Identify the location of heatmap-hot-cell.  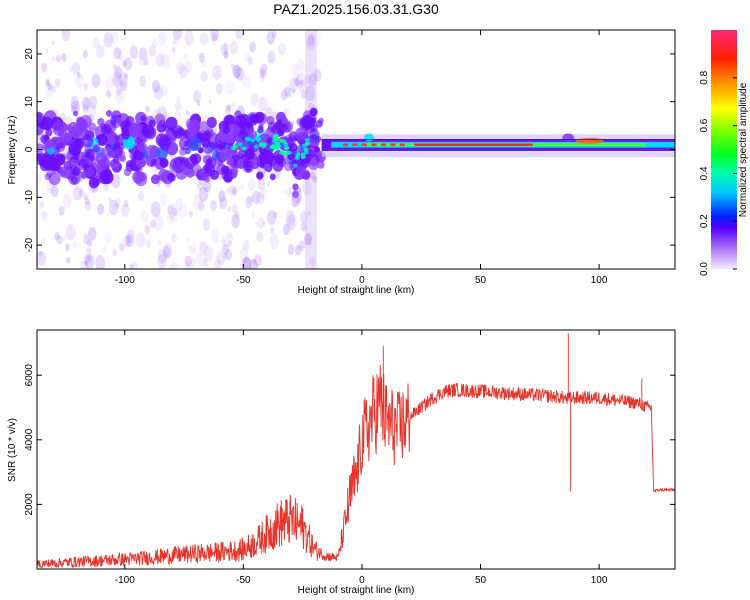
(289, 152).